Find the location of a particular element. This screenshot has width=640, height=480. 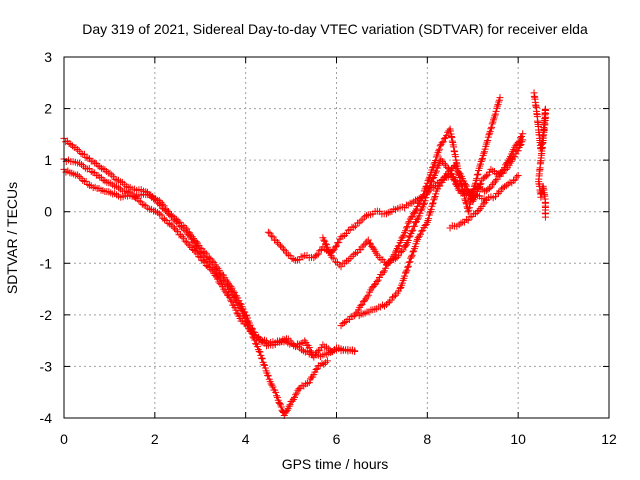

x-tick-label: 10 is located at coordinates (518, 439).